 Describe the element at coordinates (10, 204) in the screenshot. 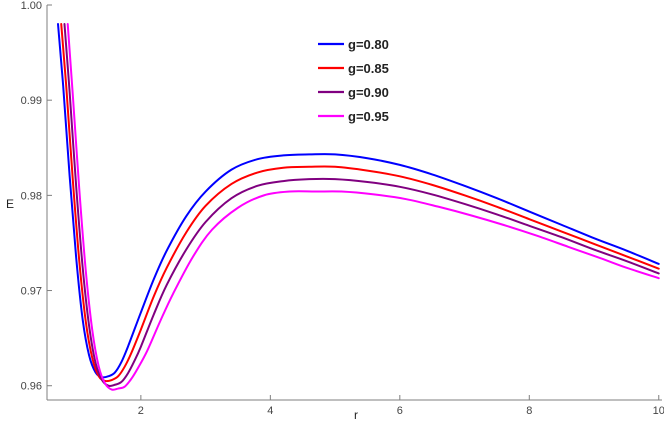

I see `y-axis-label: E` at that location.